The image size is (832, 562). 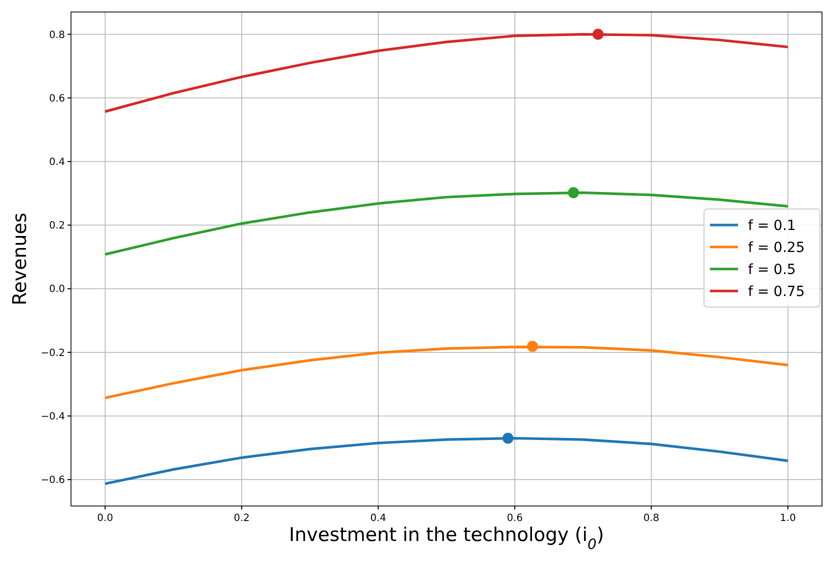 What do you see at coordinates (242, 518) in the screenshot?
I see `x-tick-label: 0.2` at bounding box center [242, 518].